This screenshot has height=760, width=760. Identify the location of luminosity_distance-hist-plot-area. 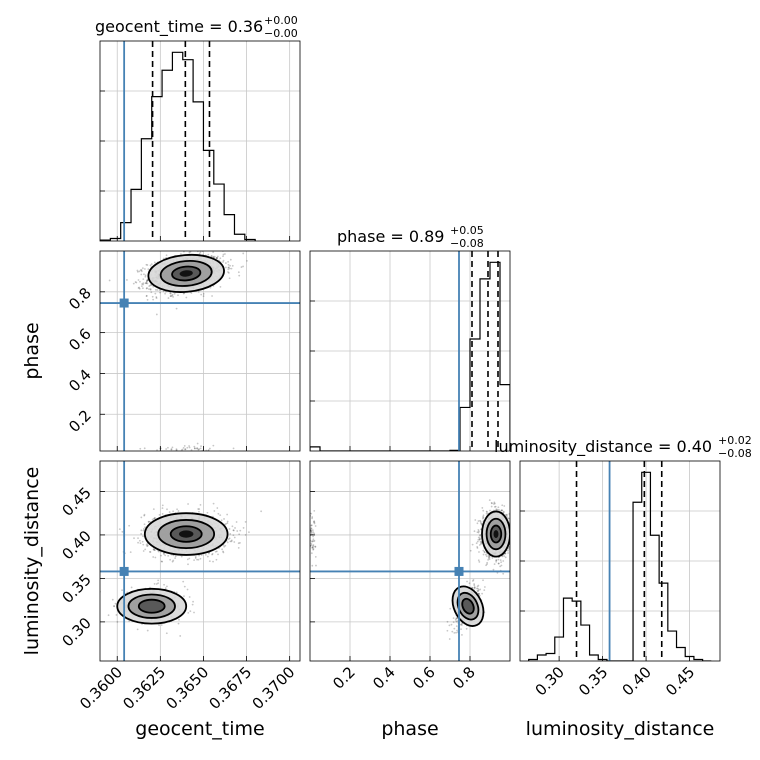
(620, 561).